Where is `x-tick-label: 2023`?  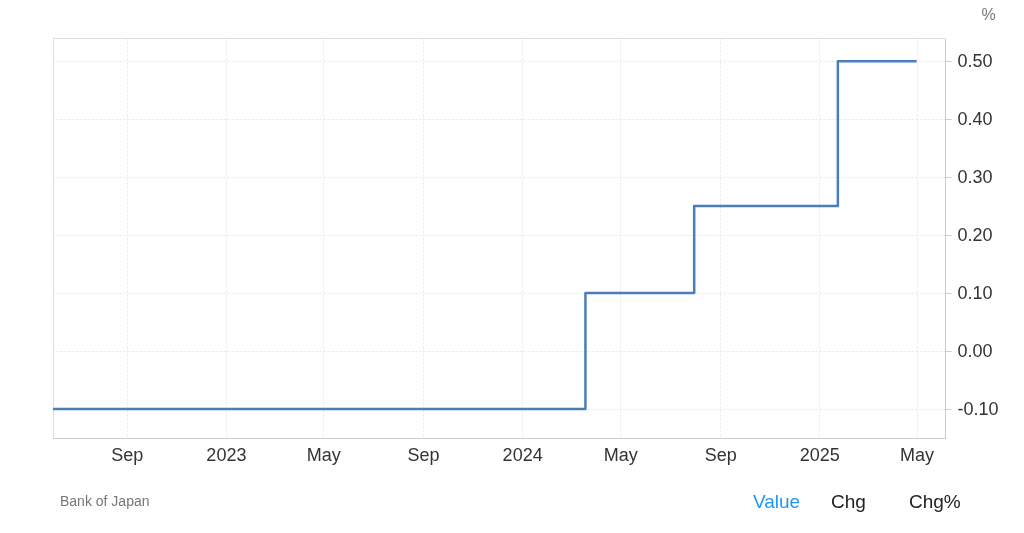 x-tick-label: 2023 is located at coordinates (226, 454).